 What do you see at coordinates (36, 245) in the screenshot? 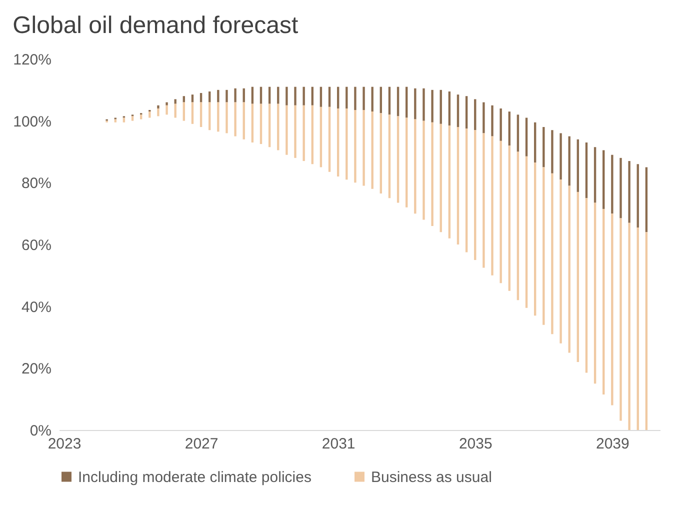
I see `y-tick-label: 60%` at bounding box center [36, 245].